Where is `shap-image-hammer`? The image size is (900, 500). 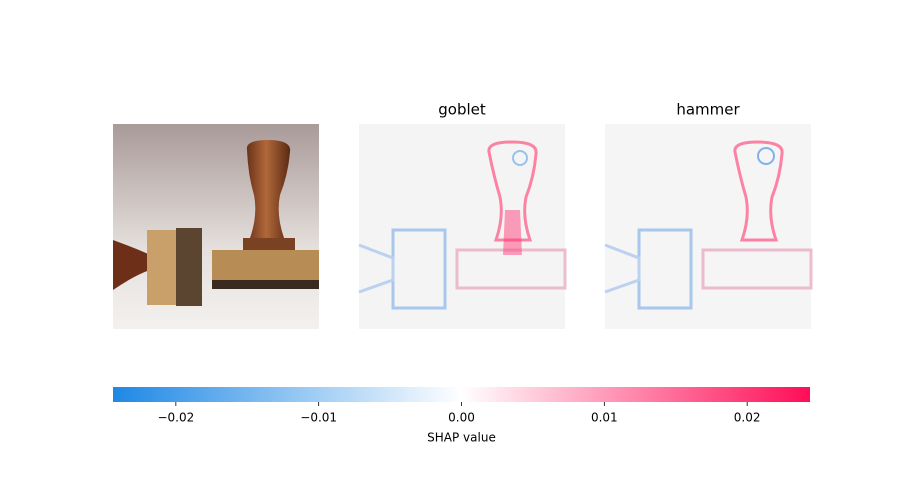 shap-image-hammer is located at coordinates (708, 226).